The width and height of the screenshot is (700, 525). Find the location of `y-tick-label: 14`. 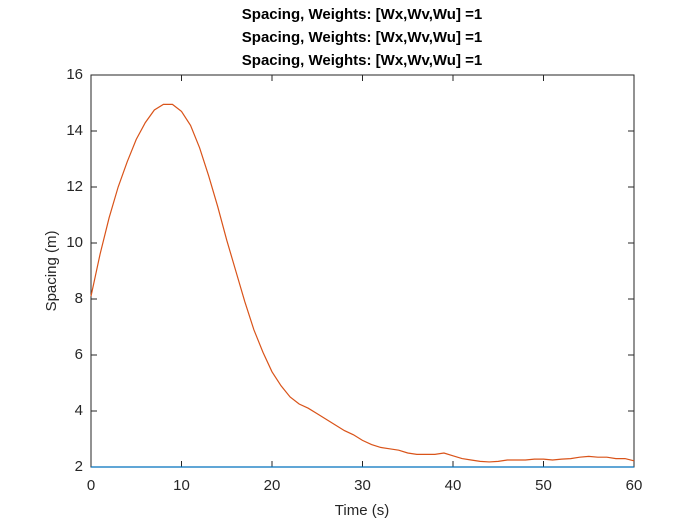

y-tick-label: 14 is located at coordinates (74, 130).